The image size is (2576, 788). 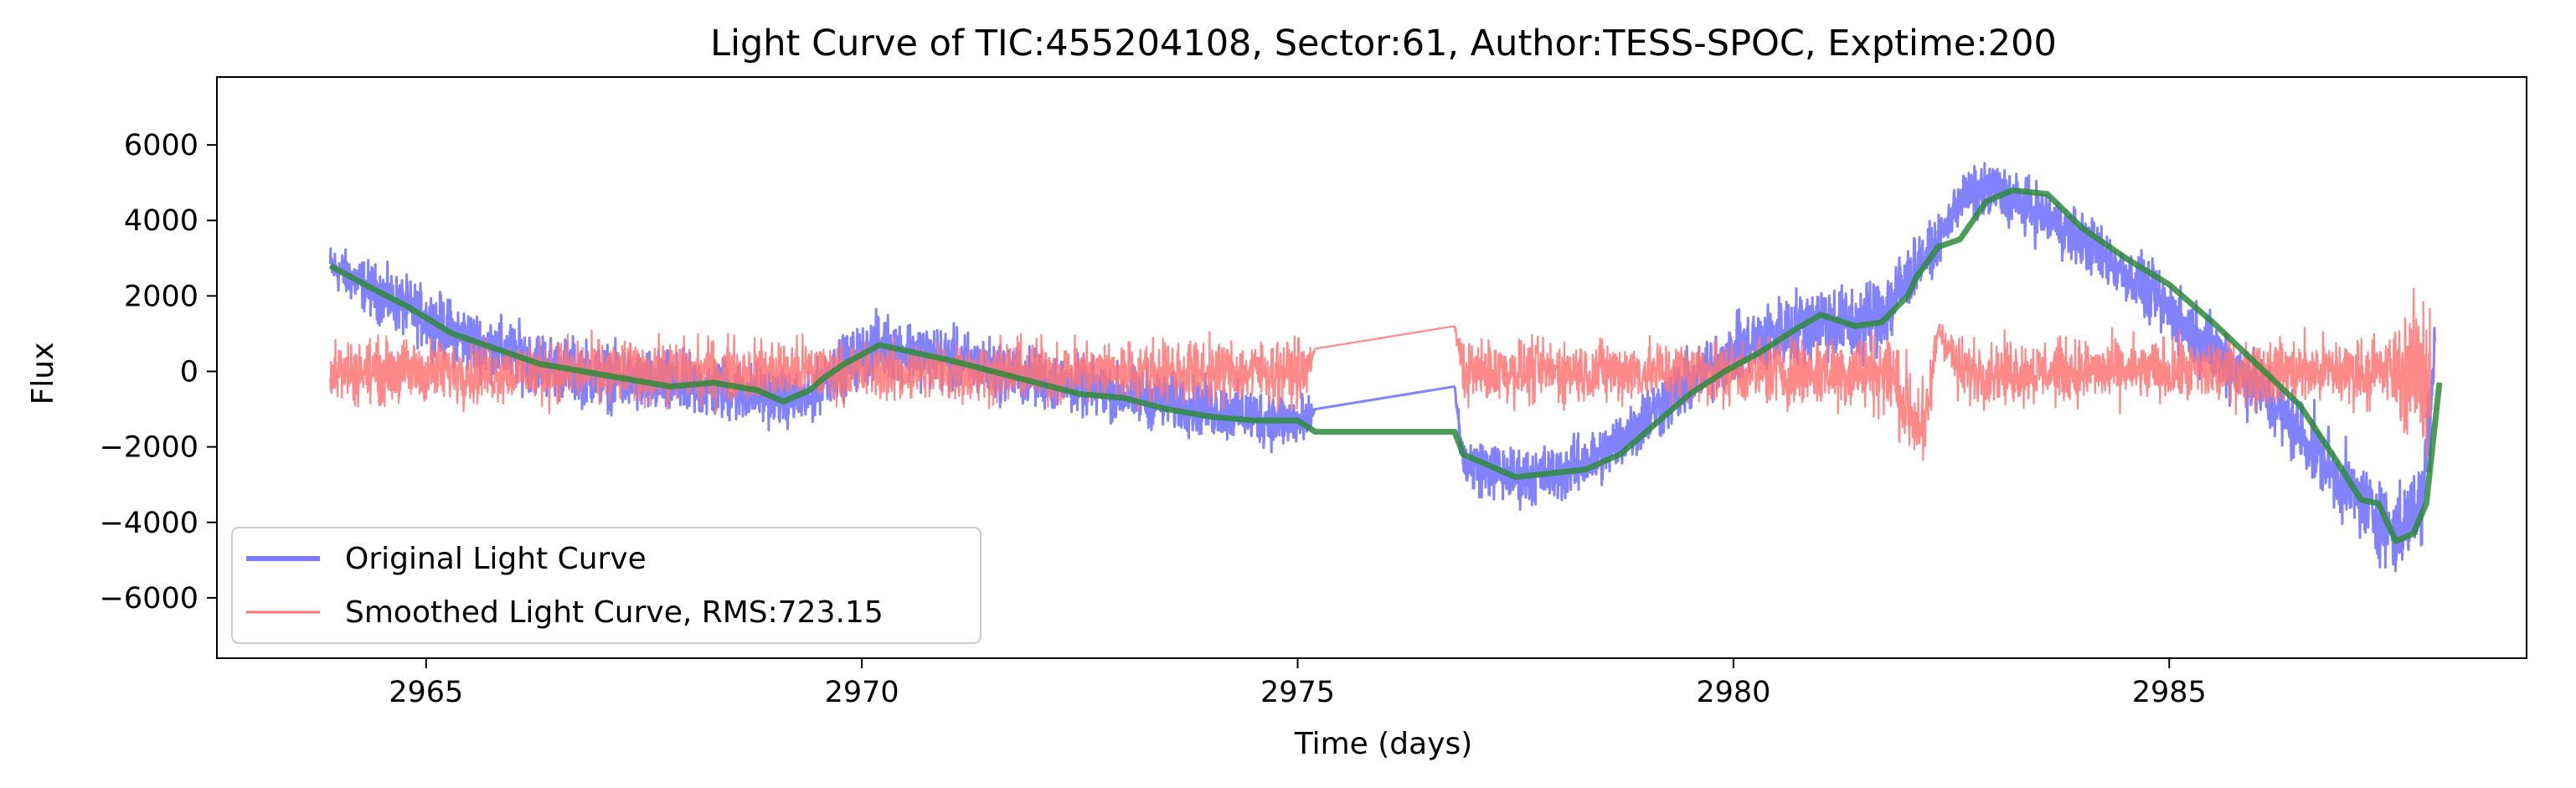 I want to click on x-tick-label: 2980, so click(x=1733, y=692).